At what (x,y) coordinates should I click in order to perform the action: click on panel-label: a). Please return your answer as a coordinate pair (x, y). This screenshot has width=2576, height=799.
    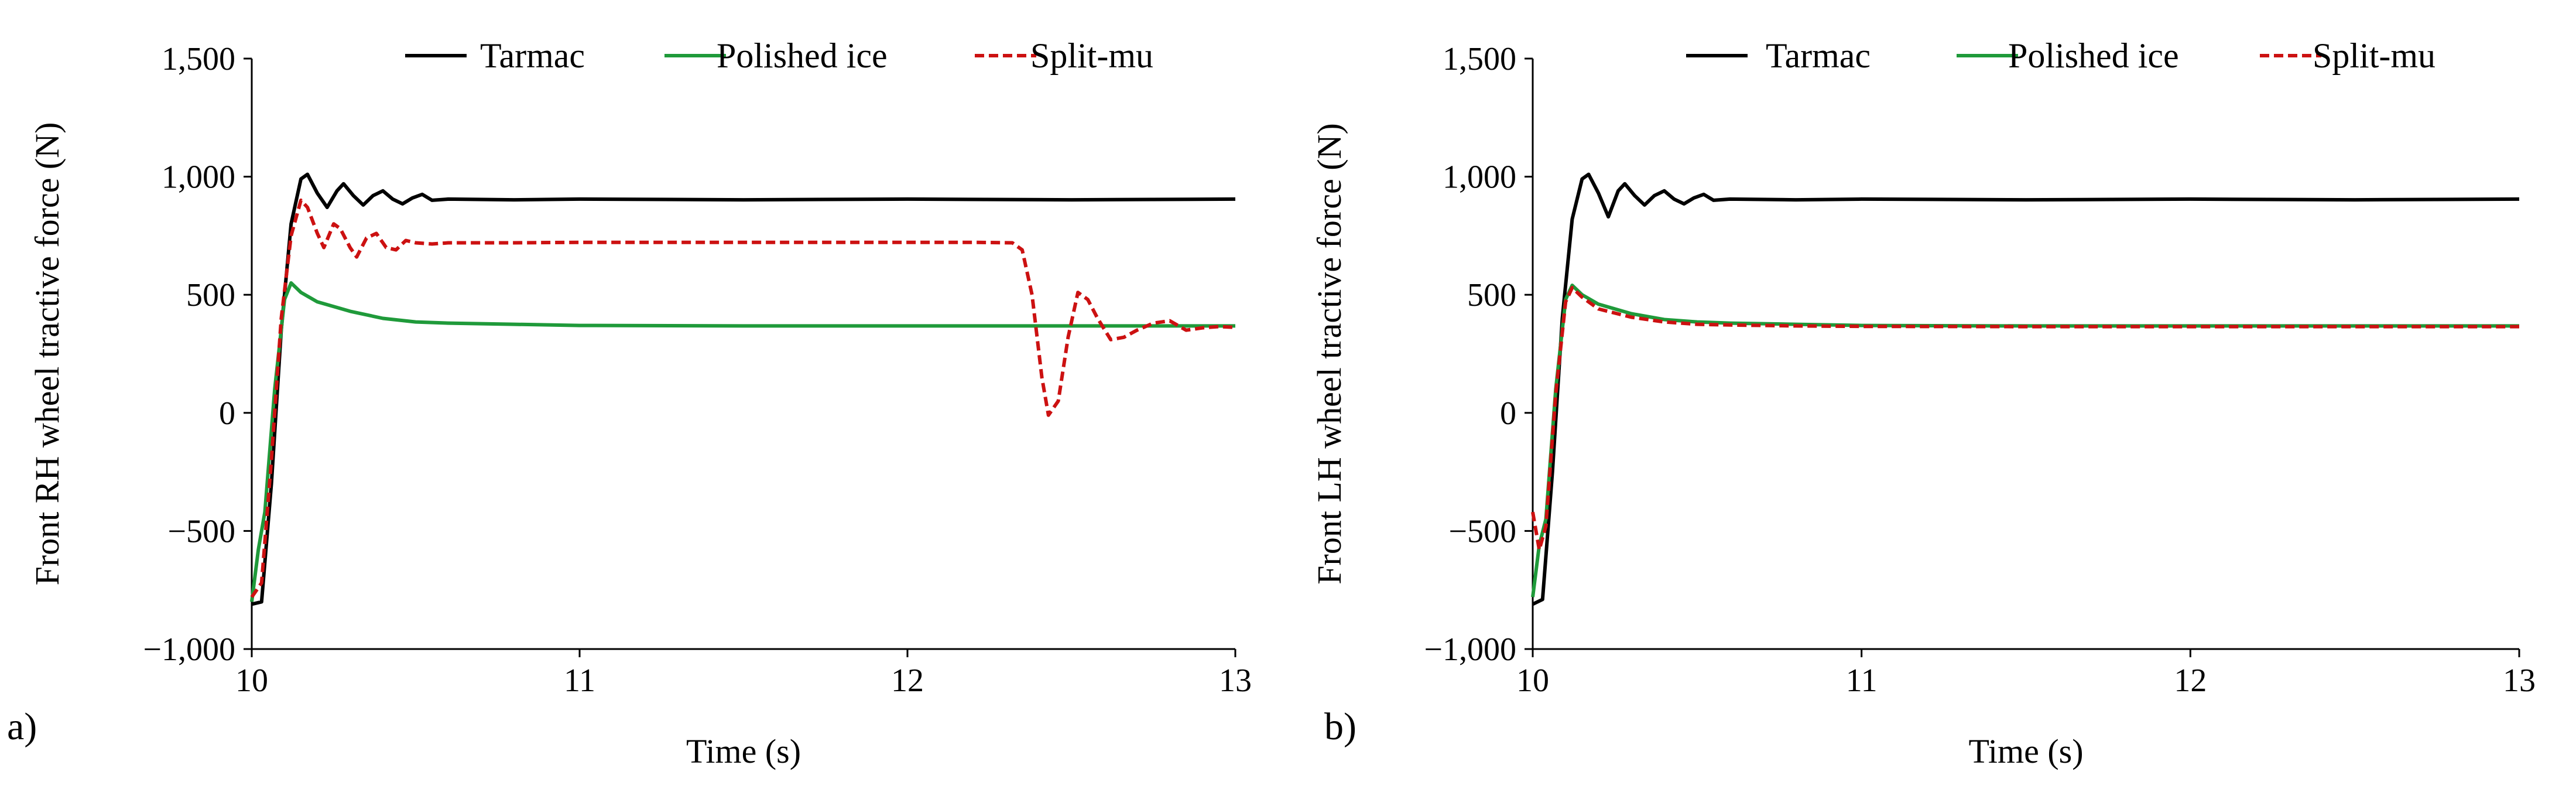
    Looking at the image, I should click on (22, 726).